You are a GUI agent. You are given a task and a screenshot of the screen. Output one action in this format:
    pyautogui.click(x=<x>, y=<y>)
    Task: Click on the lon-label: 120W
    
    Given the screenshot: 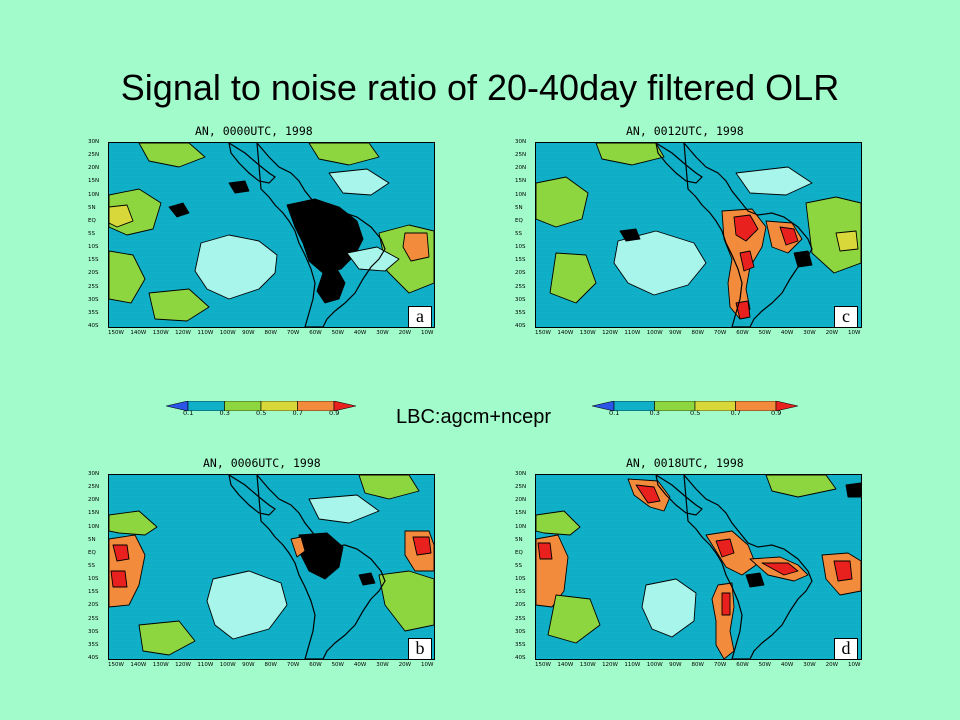 What is the action you would take?
    pyautogui.click(x=183, y=665)
    